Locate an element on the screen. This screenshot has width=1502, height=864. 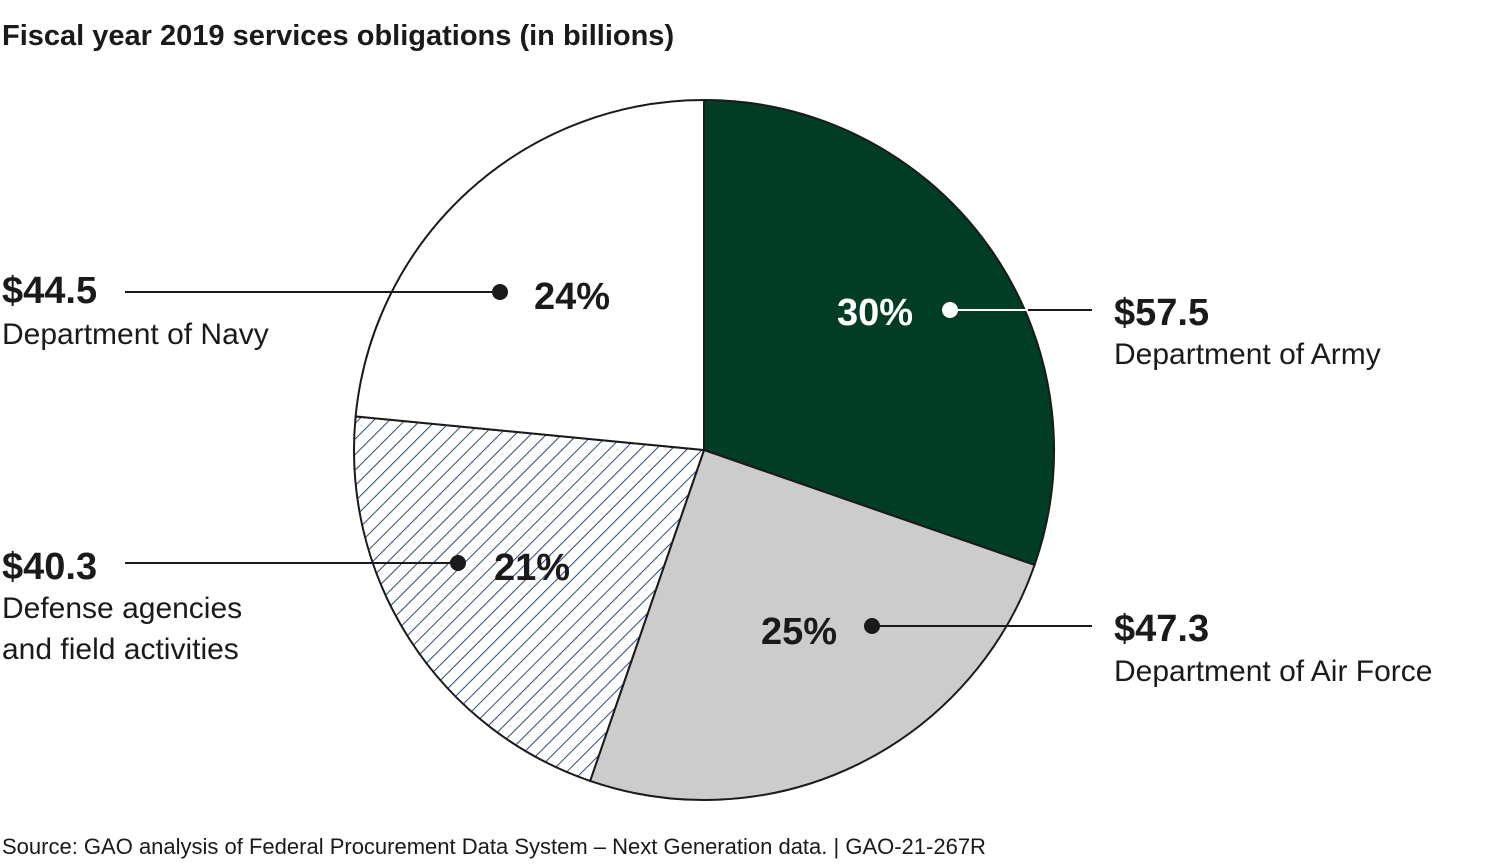
value-label-department-of-air-force: $47.3 is located at coordinates (1161, 629).